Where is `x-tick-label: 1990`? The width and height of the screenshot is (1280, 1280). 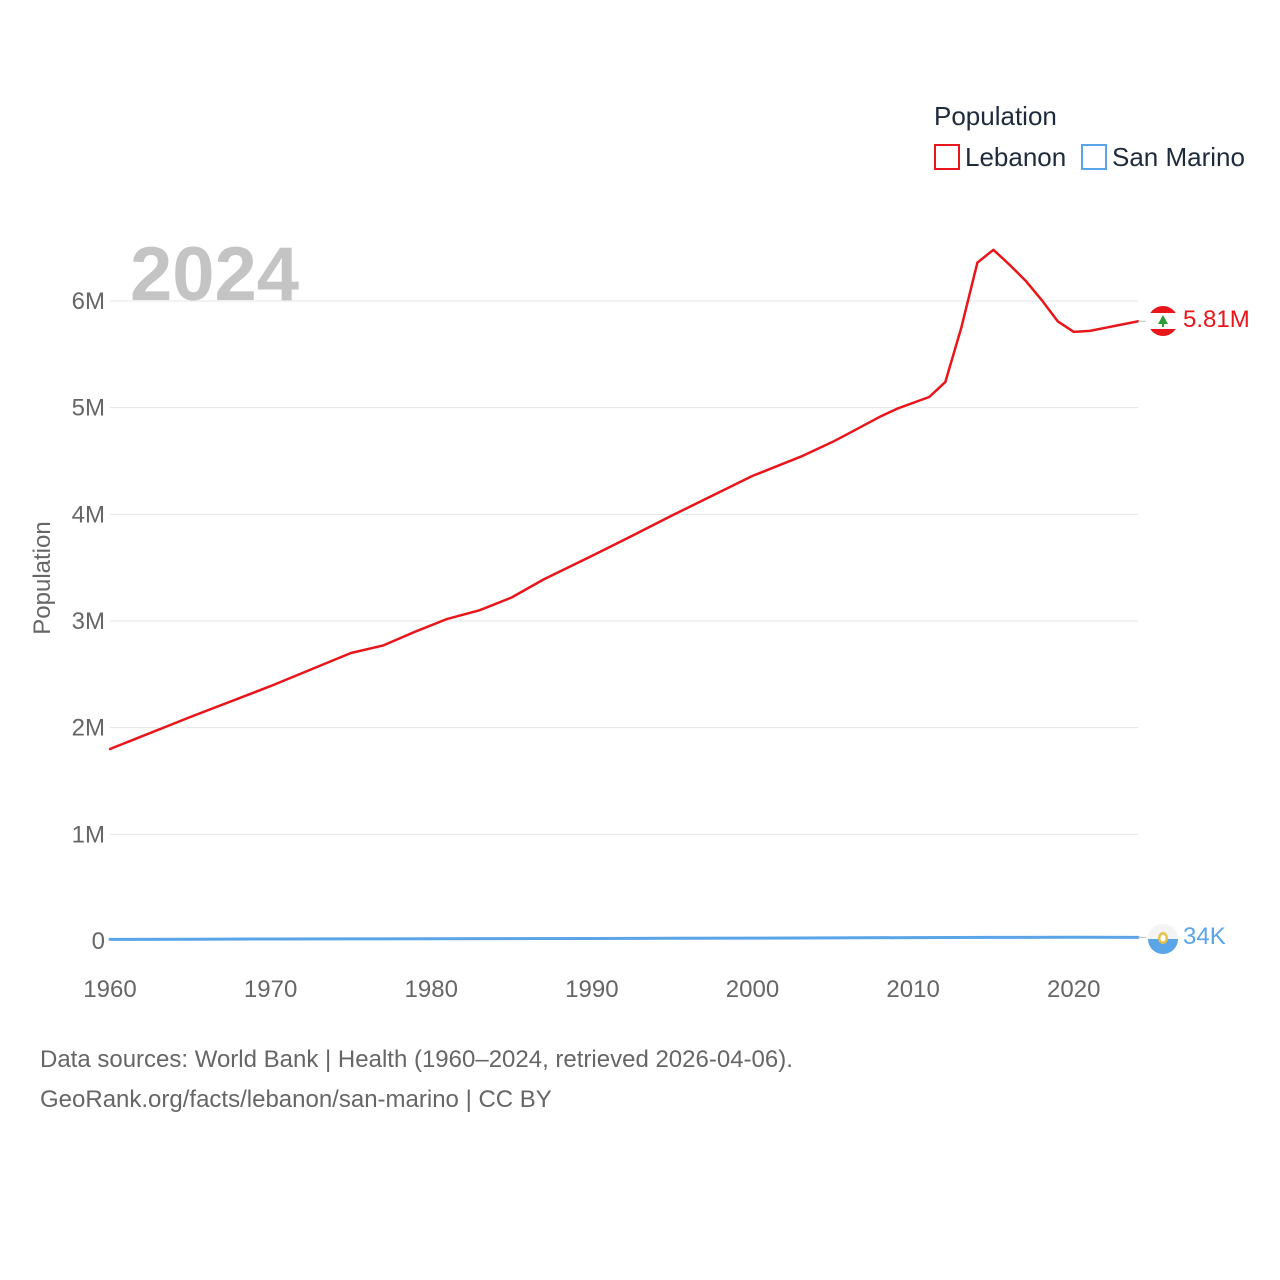
x-tick-label: 1990 is located at coordinates (591, 989).